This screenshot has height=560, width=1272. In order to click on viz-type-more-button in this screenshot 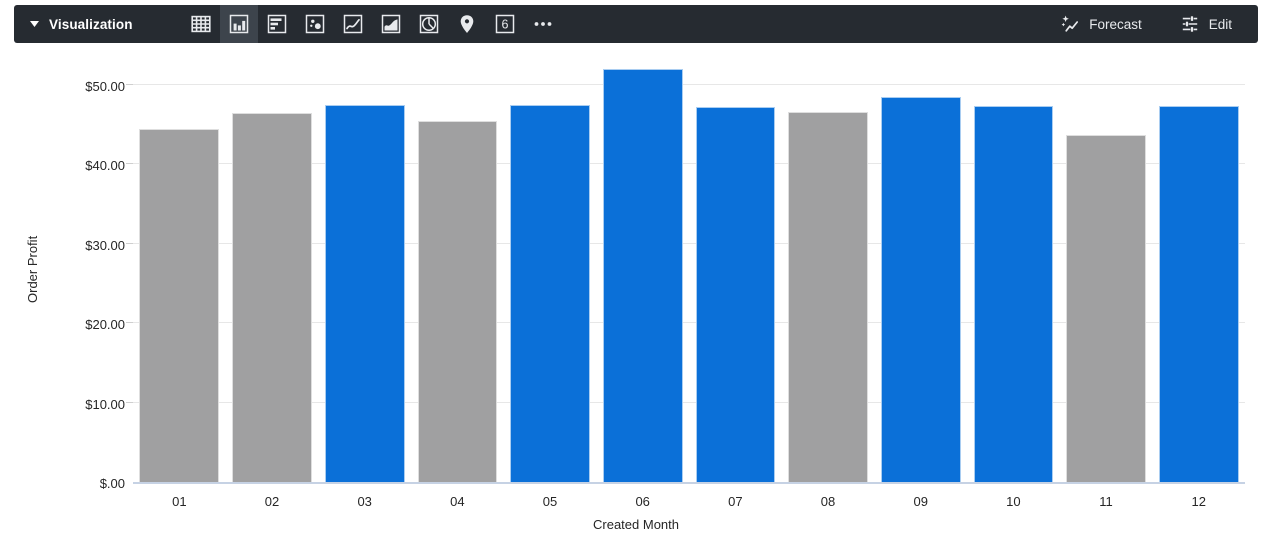, I will do `click(543, 24)`.